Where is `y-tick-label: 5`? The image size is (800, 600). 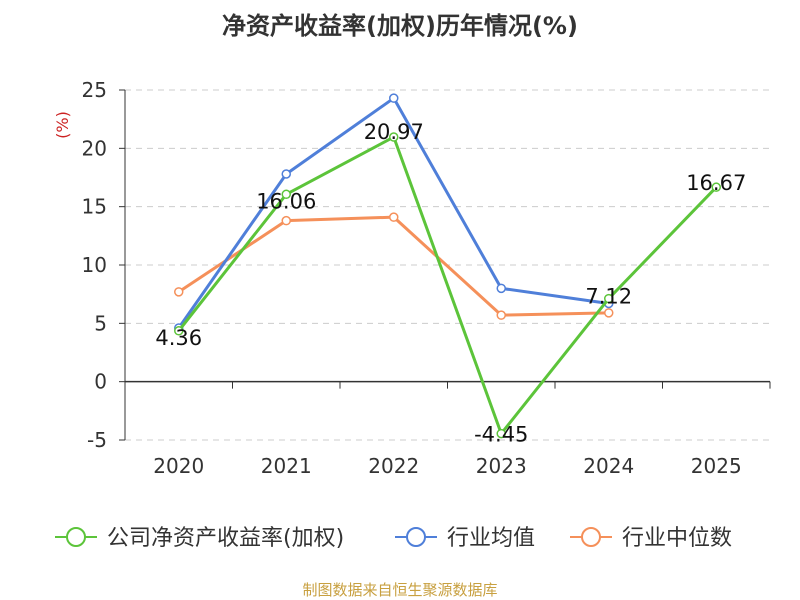 y-tick-label: 5 is located at coordinates (100, 323).